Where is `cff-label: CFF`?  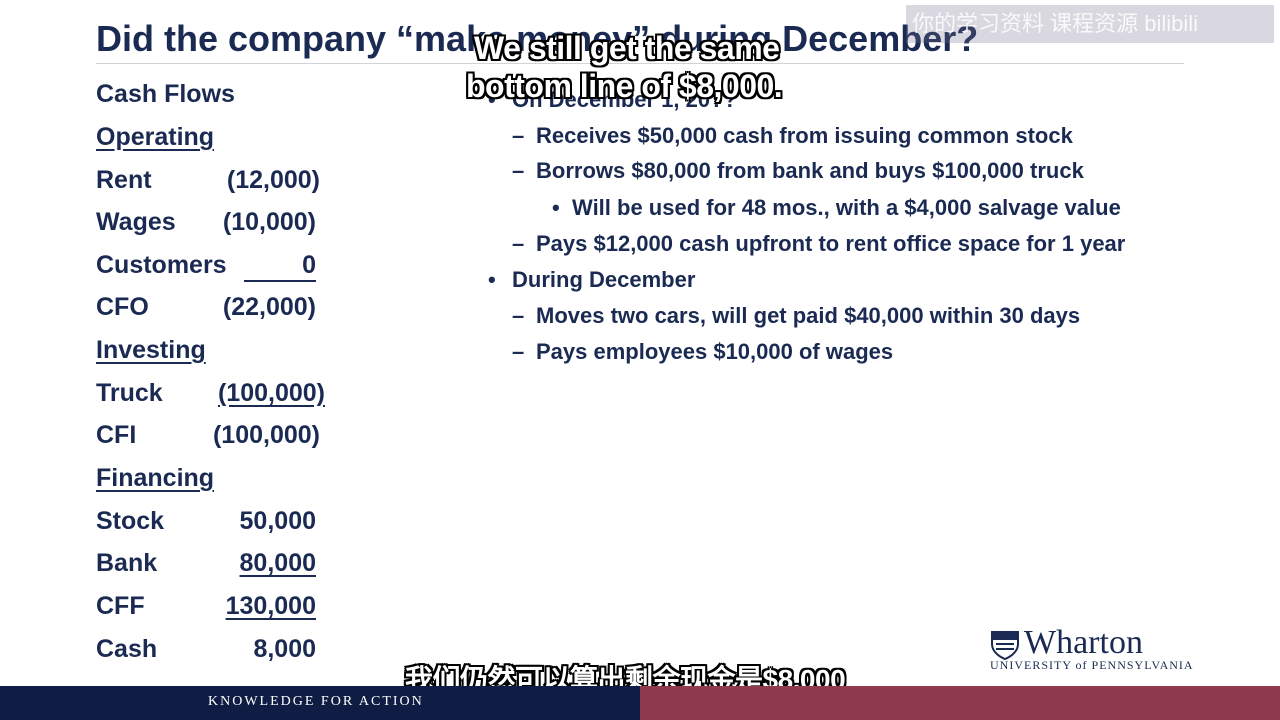 cff-label: CFF is located at coordinates (120, 606).